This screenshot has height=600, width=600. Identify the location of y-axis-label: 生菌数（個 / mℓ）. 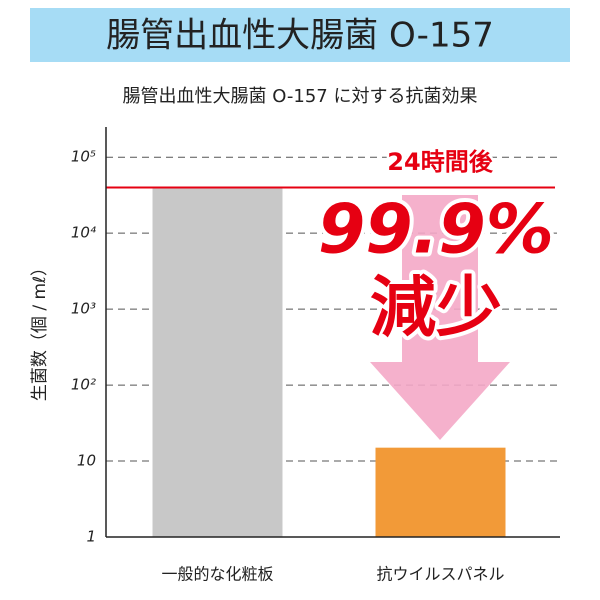
(40, 330).